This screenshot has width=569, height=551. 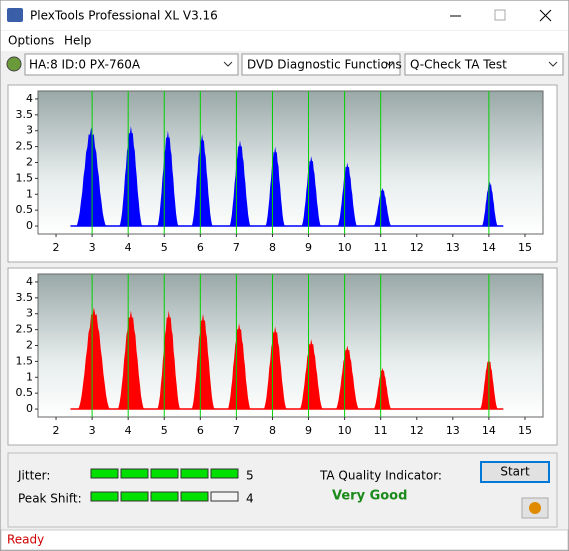 What do you see at coordinates (284, 540) in the screenshot?
I see `status-bar` at bounding box center [284, 540].